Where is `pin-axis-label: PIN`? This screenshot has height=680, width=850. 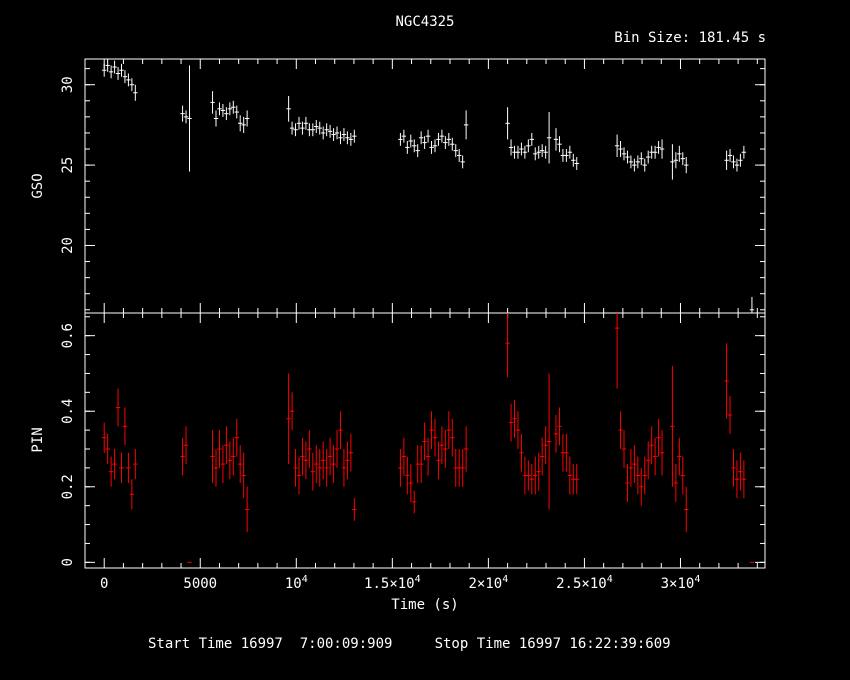 pin-axis-label: PIN is located at coordinates (38, 440).